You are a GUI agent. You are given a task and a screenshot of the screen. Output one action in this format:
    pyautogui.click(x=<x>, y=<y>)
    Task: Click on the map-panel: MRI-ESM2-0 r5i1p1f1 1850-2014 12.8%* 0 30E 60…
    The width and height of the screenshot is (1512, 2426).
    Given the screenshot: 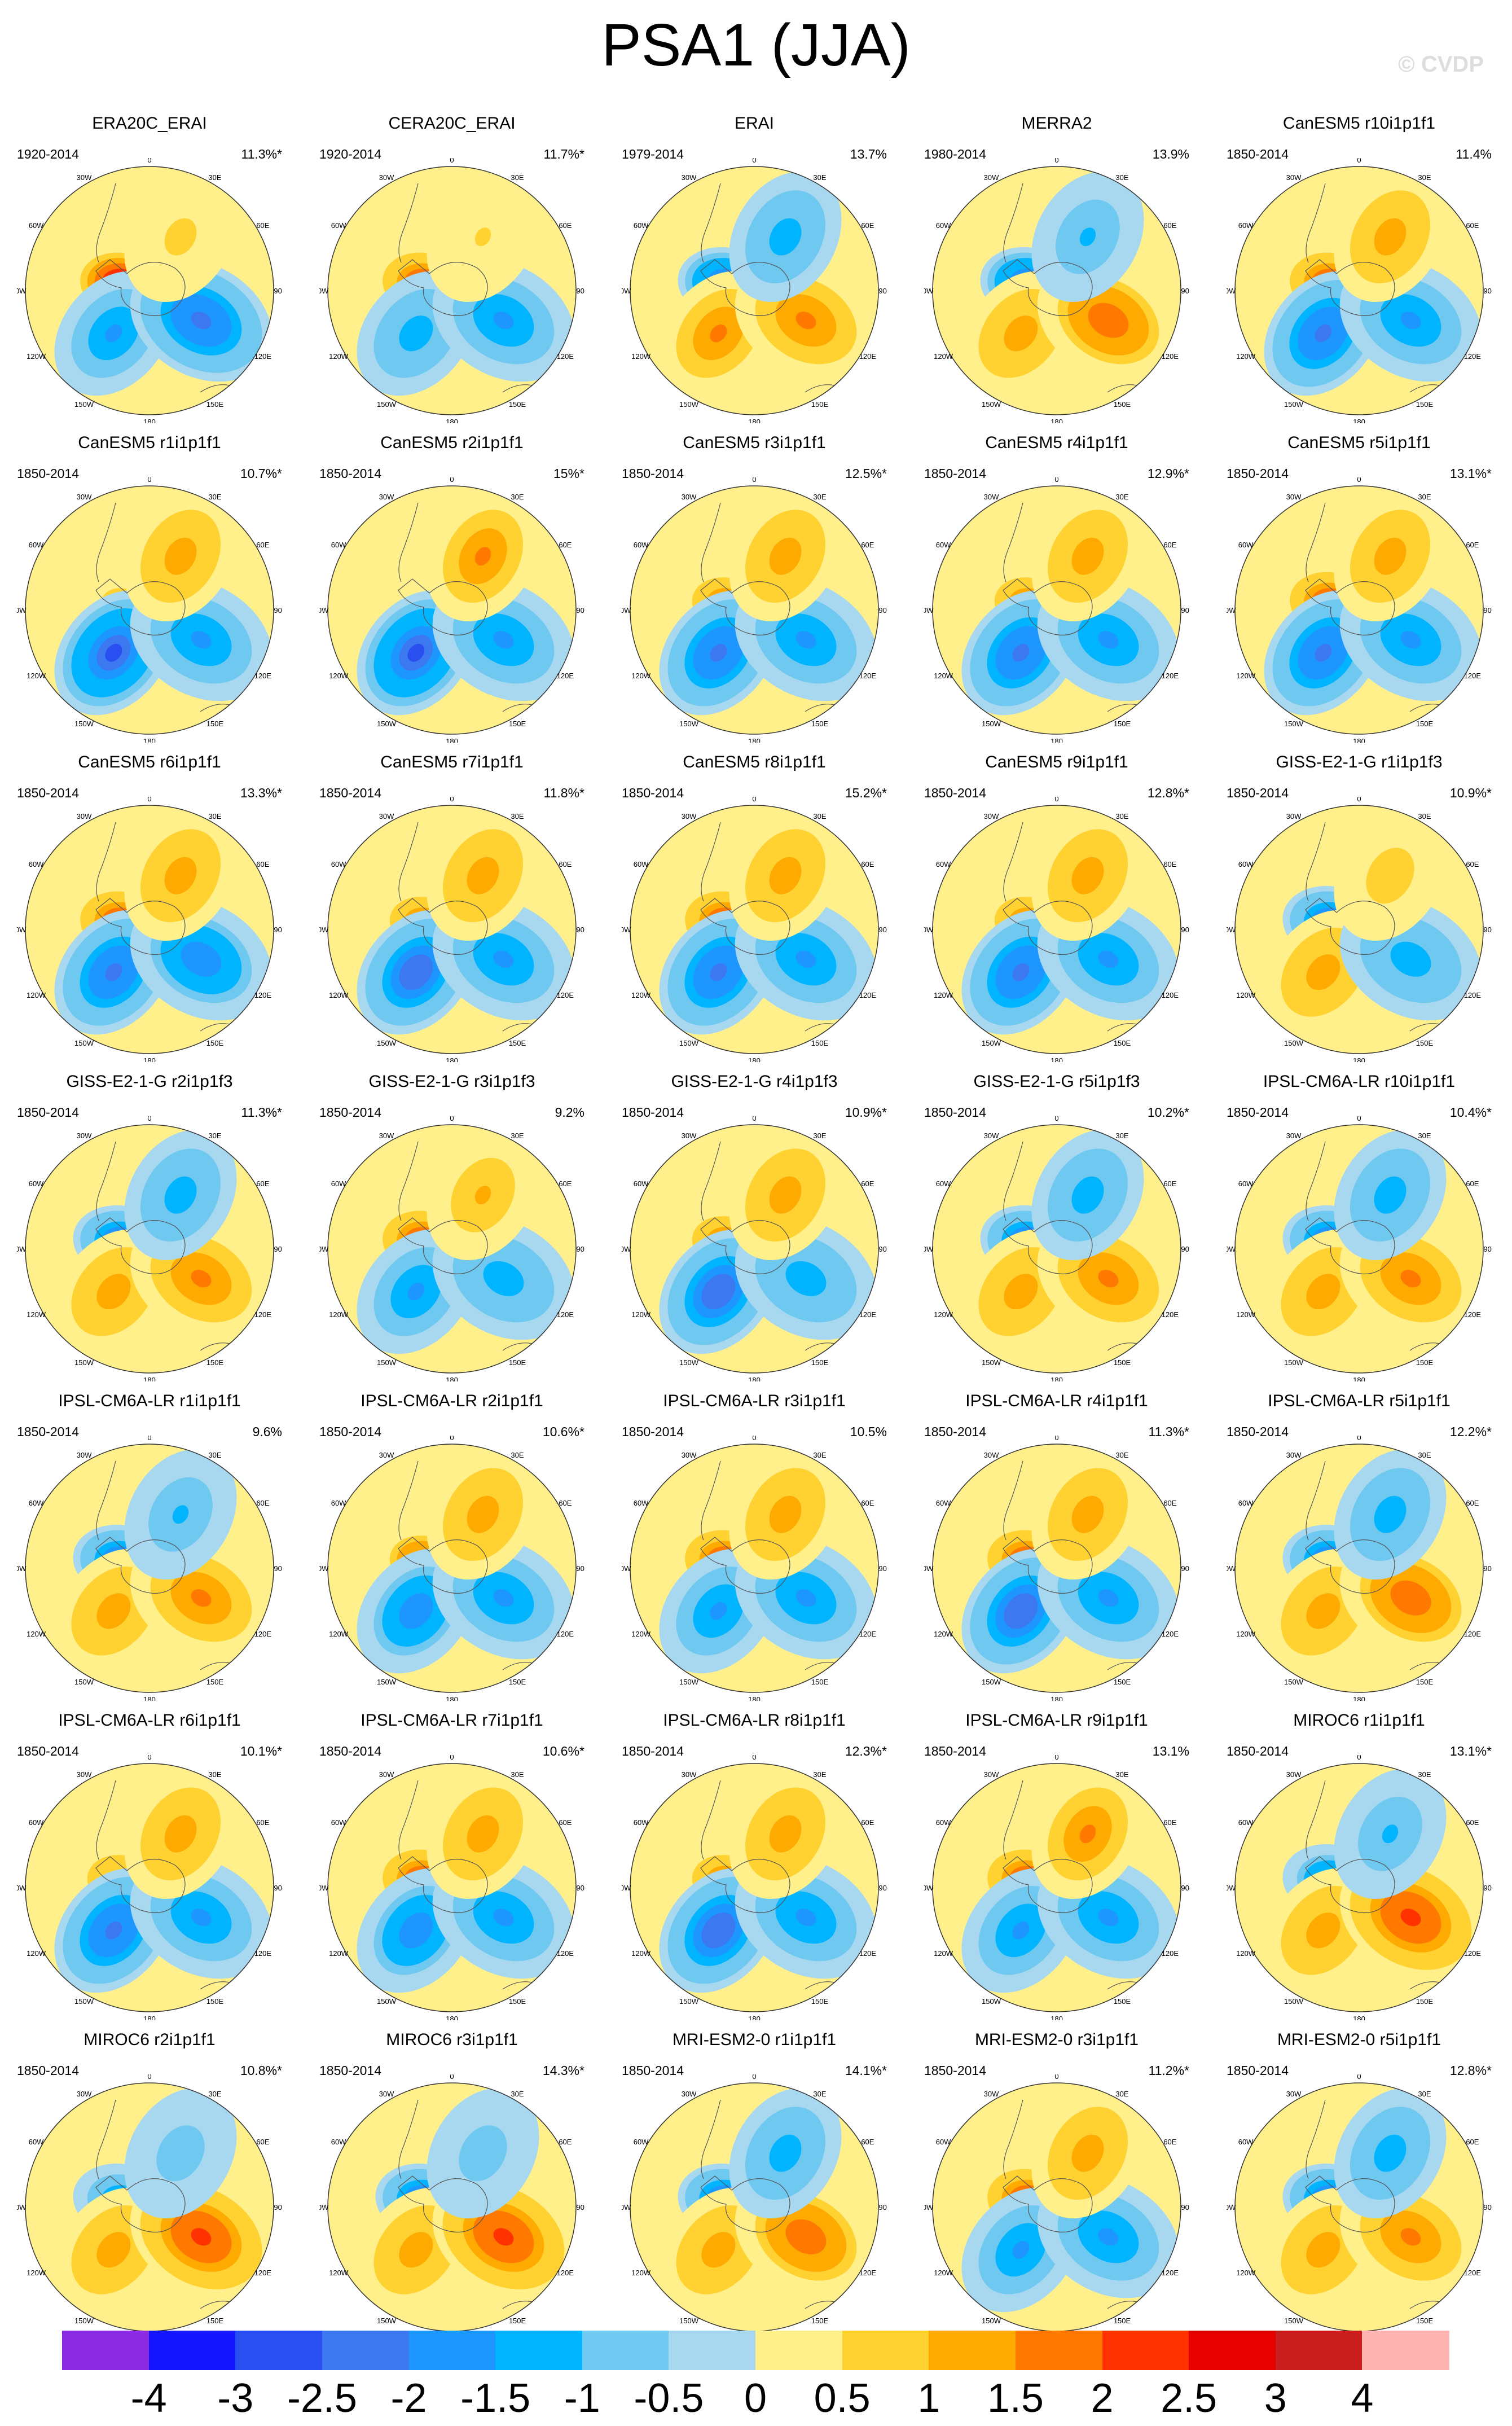 What is the action you would take?
    pyautogui.click(x=1359, y=2176)
    